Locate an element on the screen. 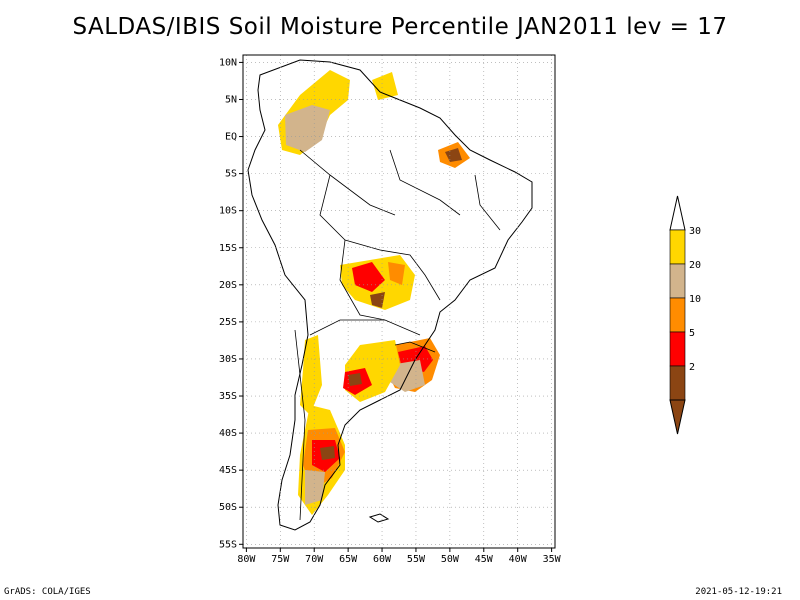 Image resolution: width=800 pixels, height=600 pixels. shade-north-tan is located at coordinates (307, 128).